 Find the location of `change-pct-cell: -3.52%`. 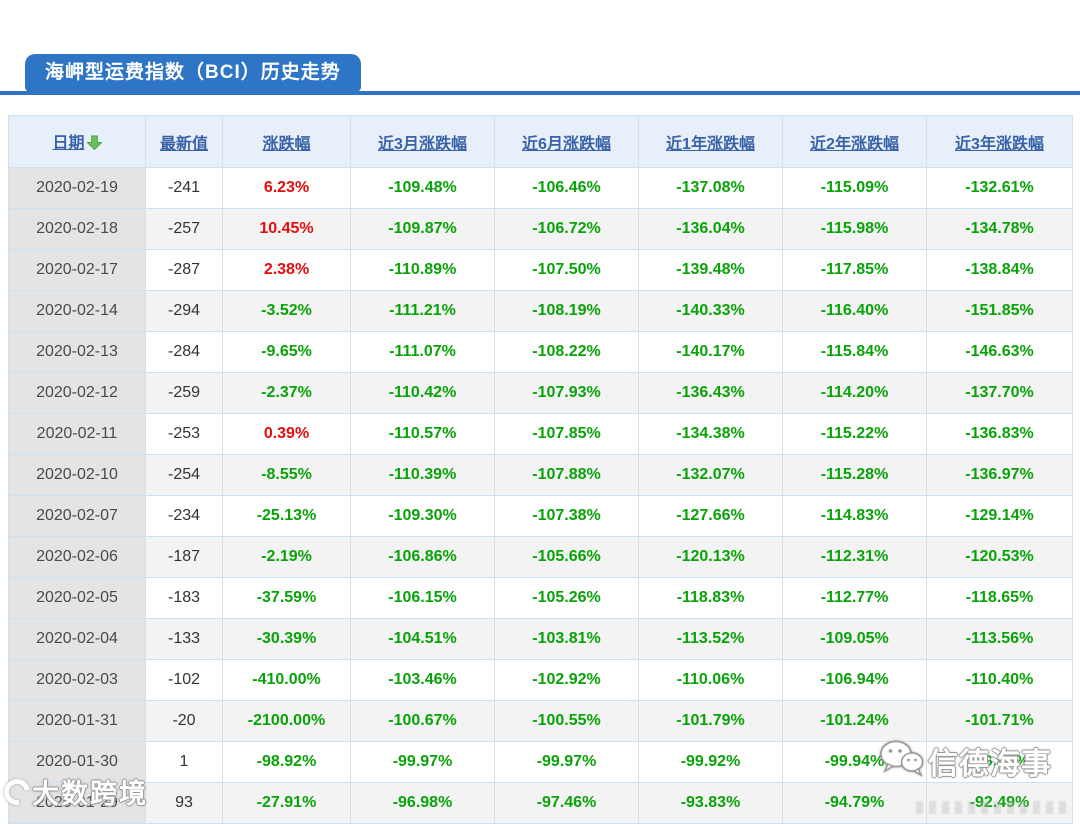

change-pct-cell: -3.52% is located at coordinates (286, 311).